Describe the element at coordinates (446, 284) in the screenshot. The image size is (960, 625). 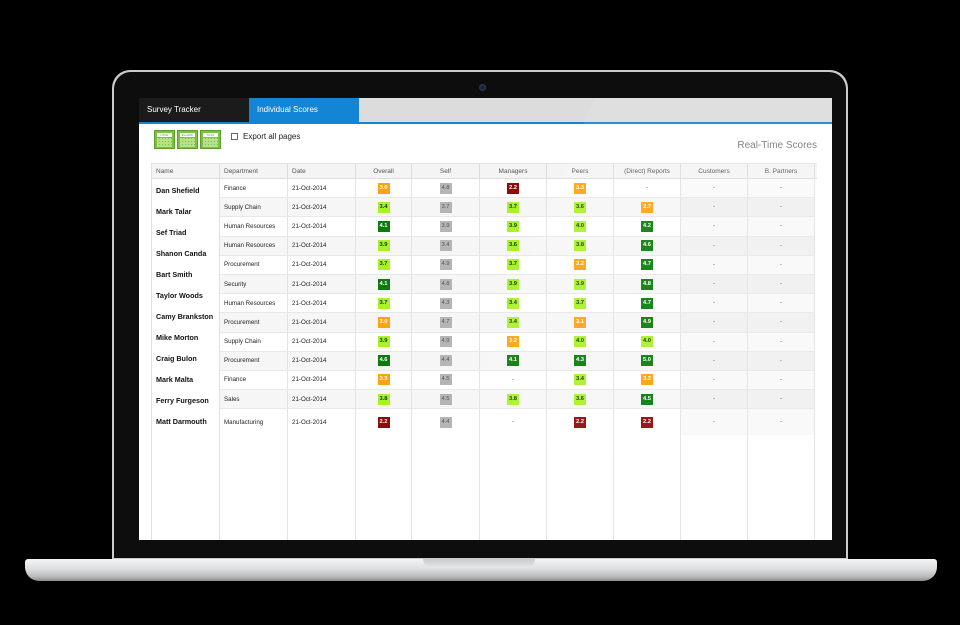
I see `self-cell: 4.8` at that location.